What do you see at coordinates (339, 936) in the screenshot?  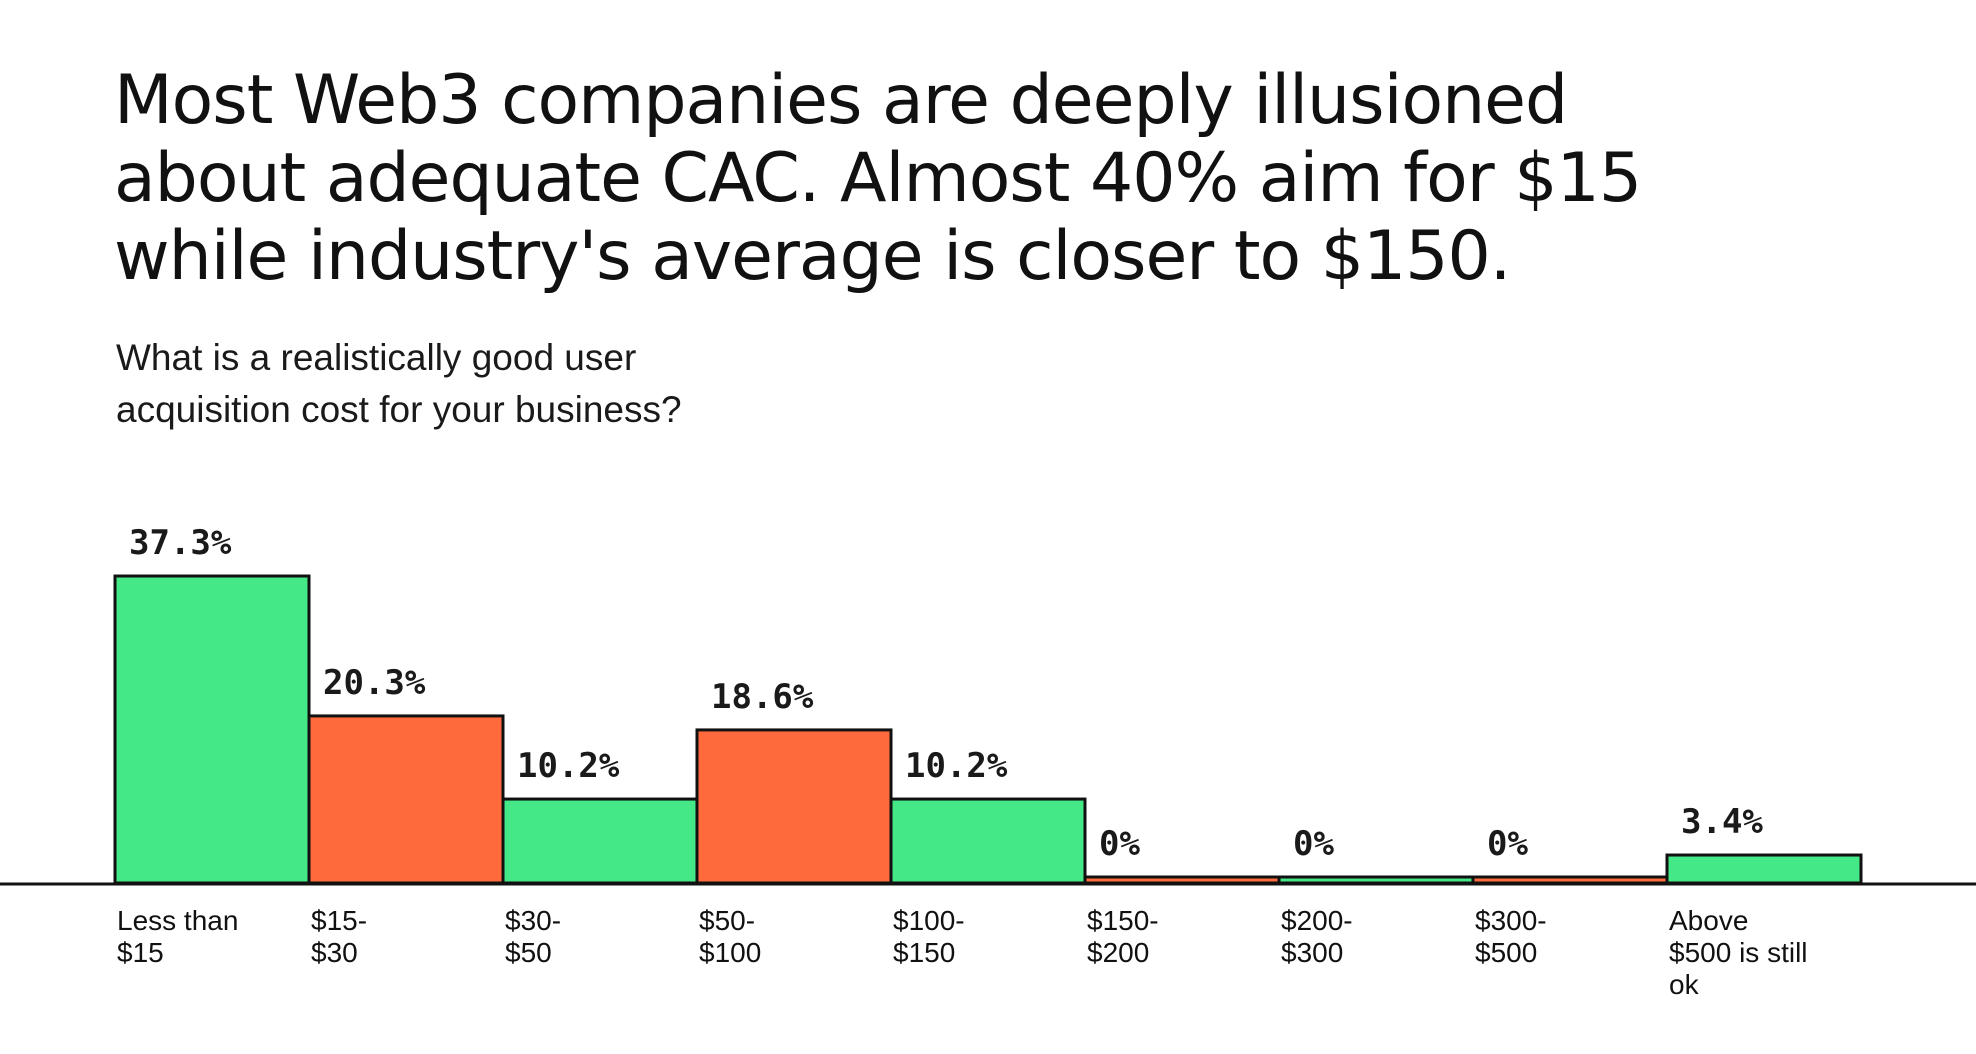 I see `category-label-2: $15-$30` at bounding box center [339, 936].